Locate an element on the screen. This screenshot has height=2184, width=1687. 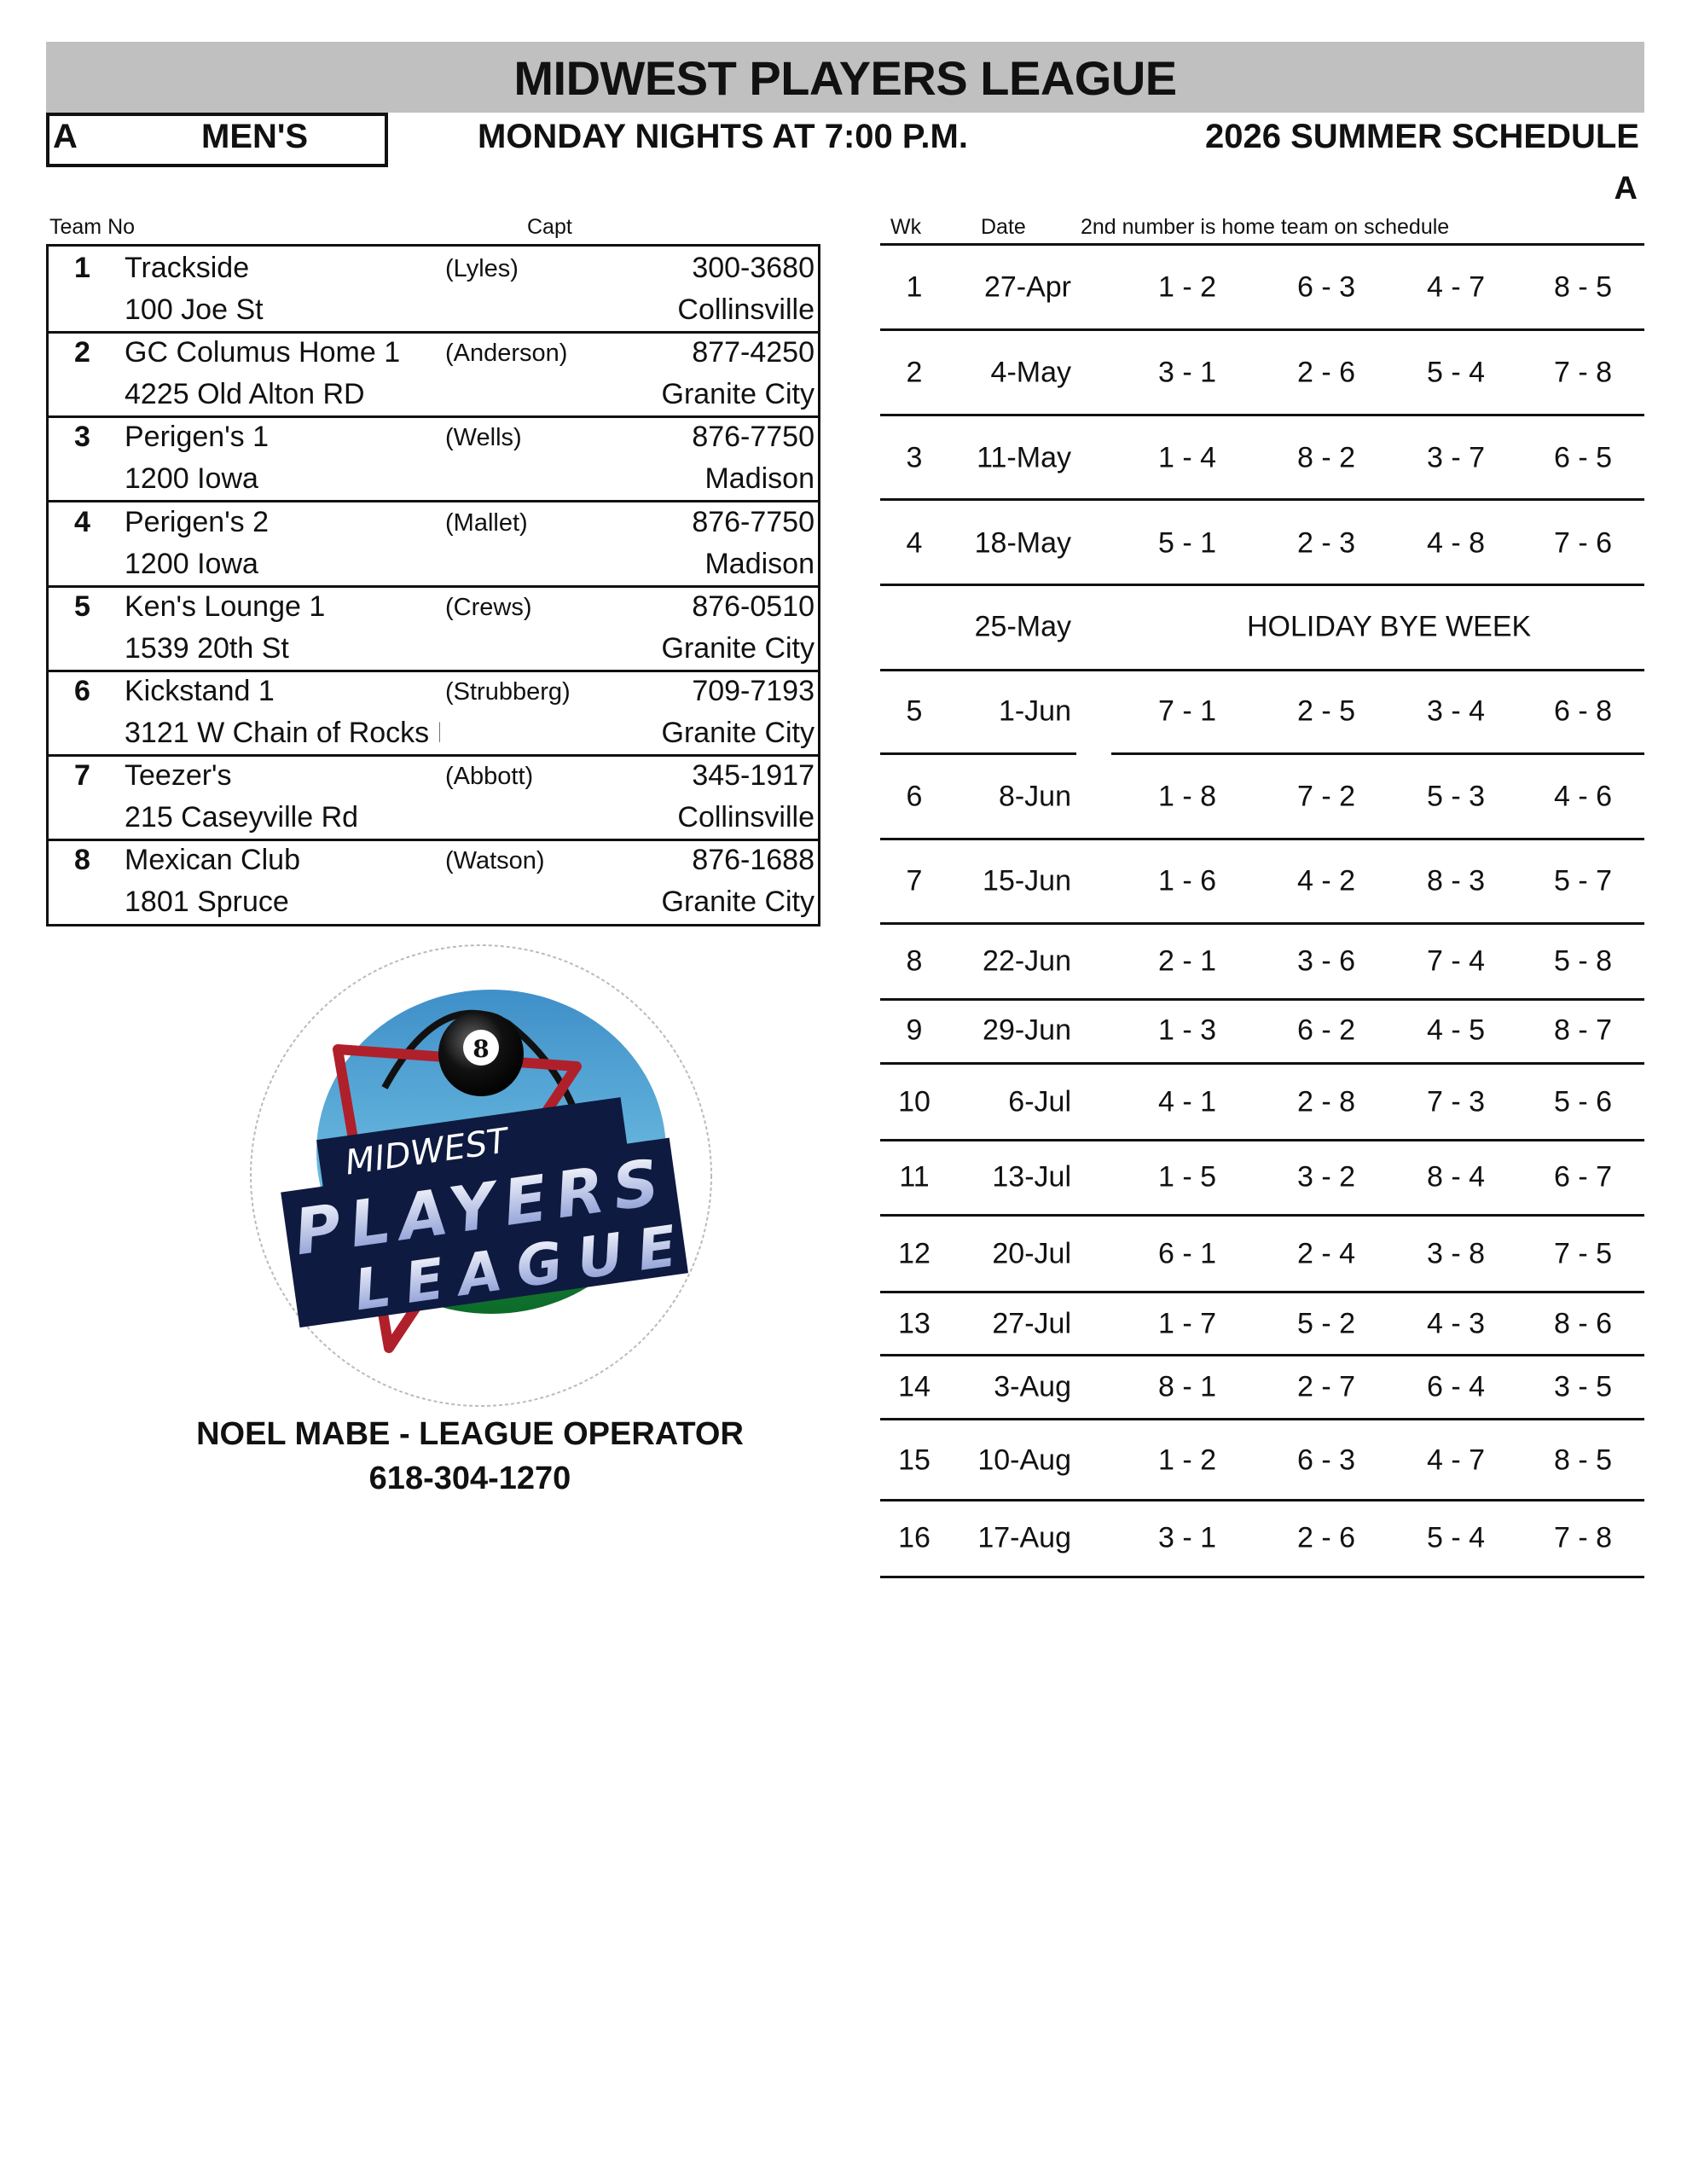
team-number: 8 is located at coordinates (82, 861).